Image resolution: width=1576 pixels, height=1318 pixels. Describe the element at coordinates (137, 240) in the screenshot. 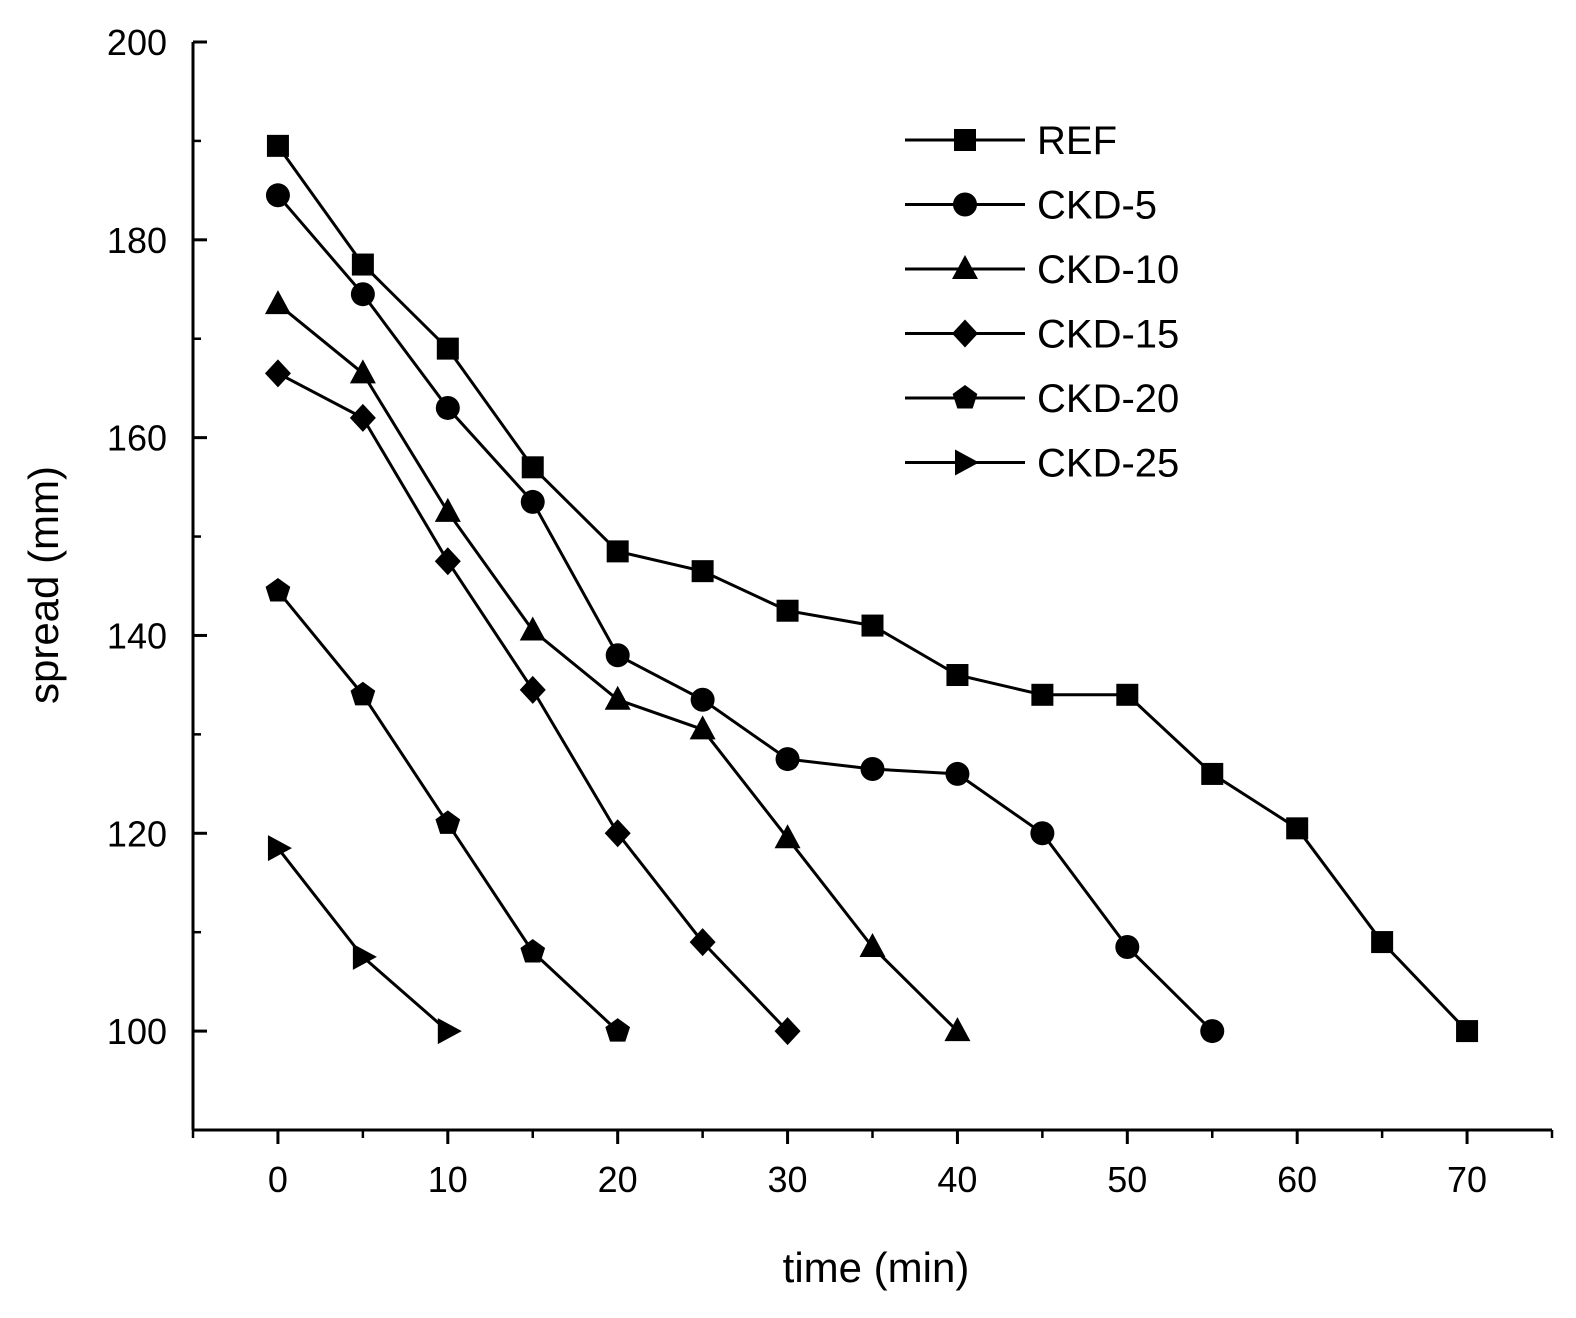

I see `y-tick-label: 180` at that location.